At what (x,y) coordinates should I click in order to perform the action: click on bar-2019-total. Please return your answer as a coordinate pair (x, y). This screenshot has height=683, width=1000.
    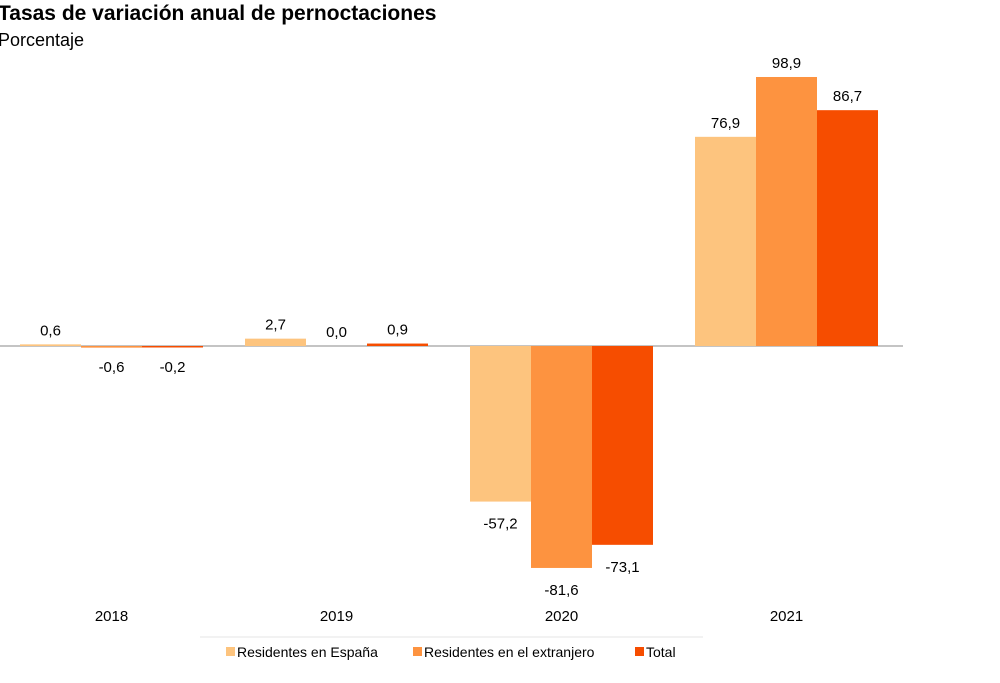
    Looking at the image, I should click on (397, 344).